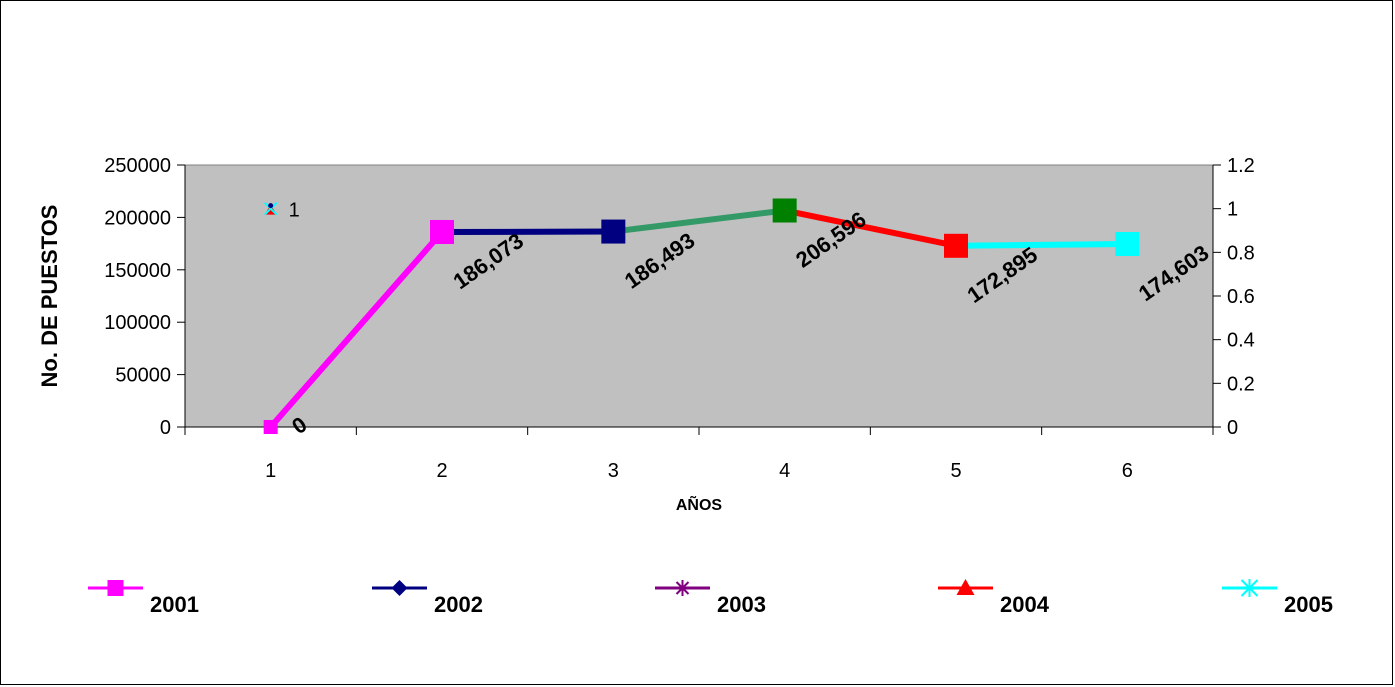  I want to click on y-tick-label: 100000, so click(137, 323).